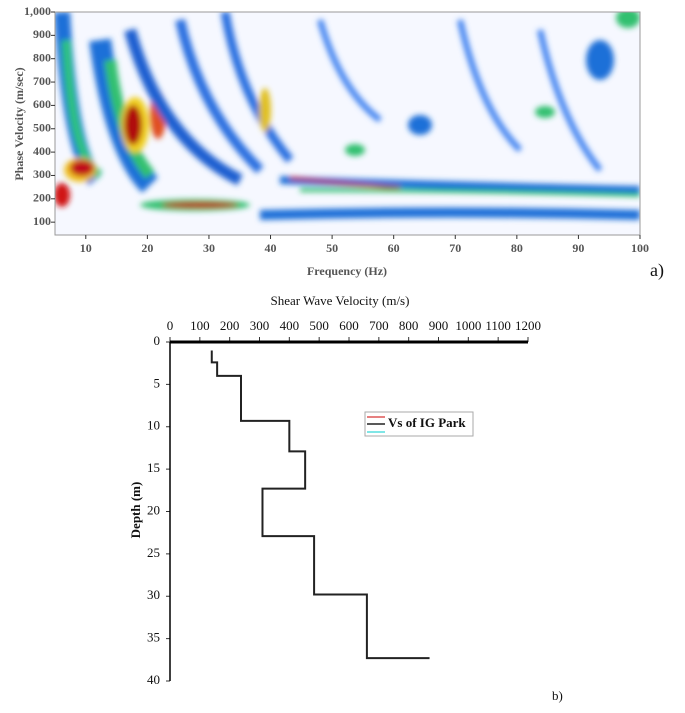 Image resolution: width=685 pixels, height=713 pixels. What do you see at coordinates (42, 34) in the screenshot?
I see `y-tick-label: 900` at bounding box center [42, 34].